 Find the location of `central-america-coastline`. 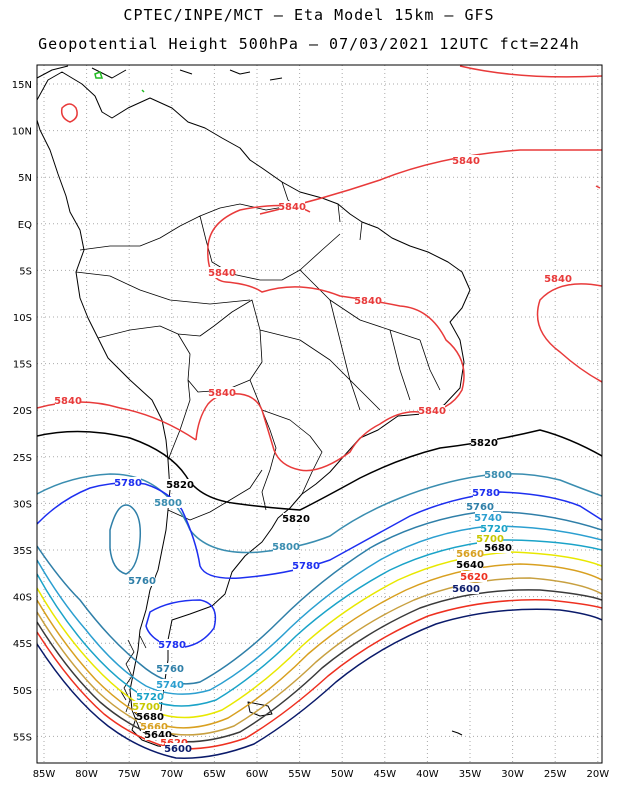

central-america-coastline is located at coordinates (82, 72).